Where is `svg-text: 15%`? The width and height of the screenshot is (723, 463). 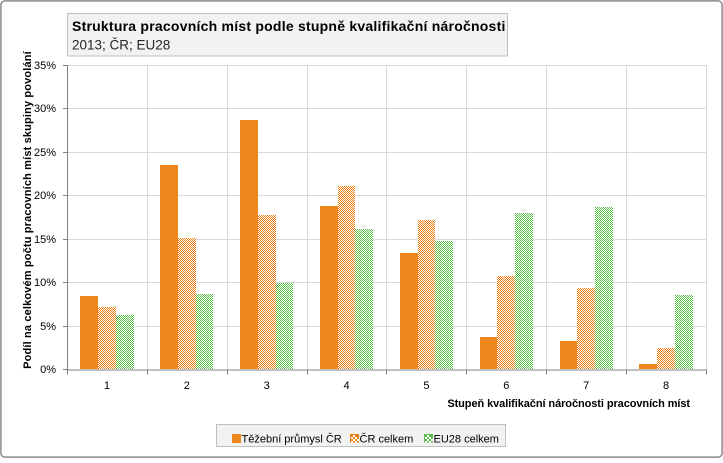 svg-text: 15% is located at coordinates (45, 240).